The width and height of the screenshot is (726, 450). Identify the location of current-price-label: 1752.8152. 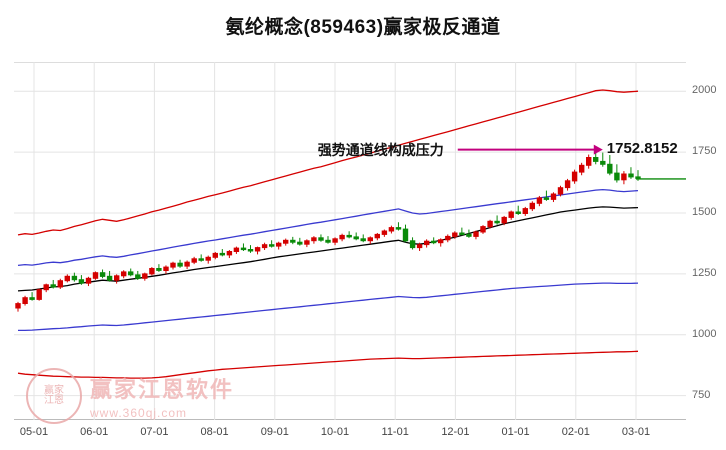
(642, 148).